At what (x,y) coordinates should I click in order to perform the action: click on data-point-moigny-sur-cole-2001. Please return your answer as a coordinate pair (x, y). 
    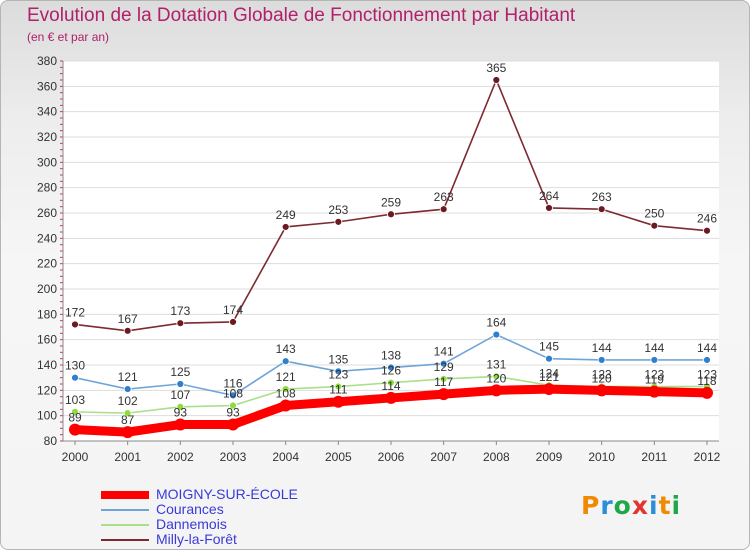
    Looking at the image, I should click on (127, 432).